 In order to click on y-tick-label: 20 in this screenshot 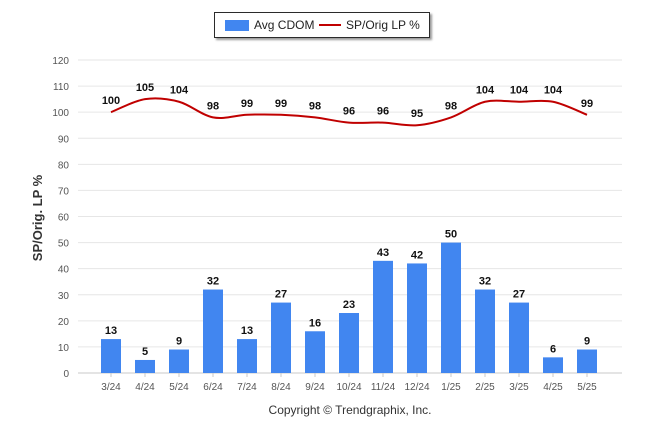, I will do `click(64, 322)`.